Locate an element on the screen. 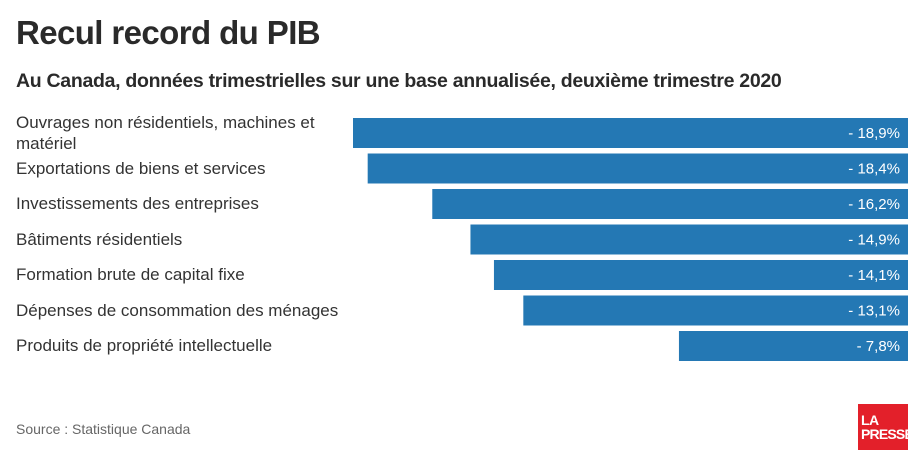 This screenshot has width=924, height=475. bar-value-label-5: - 14,1% is located at coordinates (874, 275).